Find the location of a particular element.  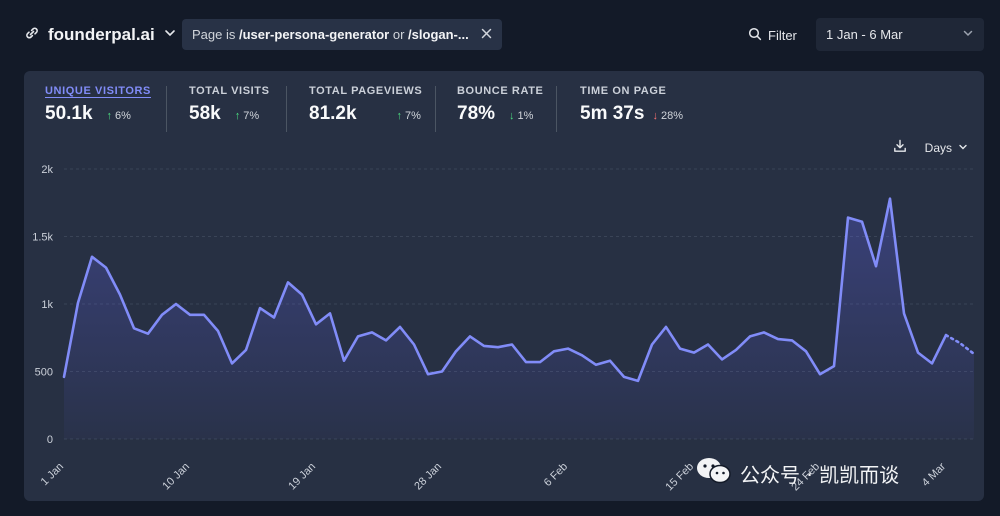

metric-value: 78% is located at coordinates (476, 113).